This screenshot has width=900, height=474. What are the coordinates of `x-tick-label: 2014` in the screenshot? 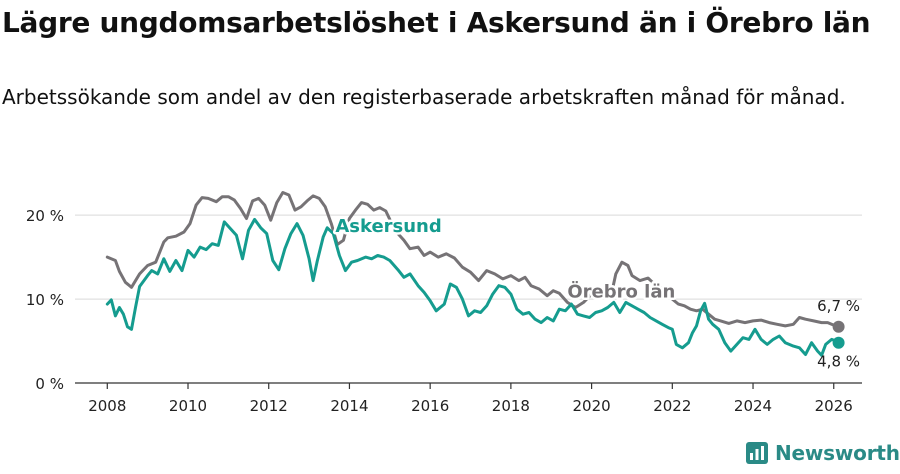 It's located at (349, 406).